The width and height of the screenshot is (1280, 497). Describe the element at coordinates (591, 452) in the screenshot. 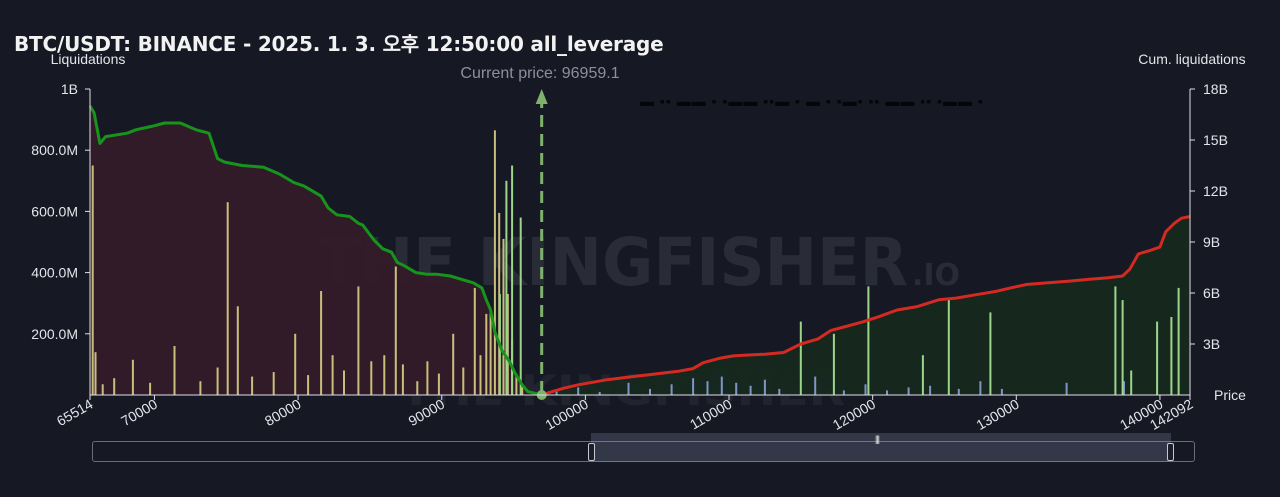

I see `range-slider-left-handle` at that location.